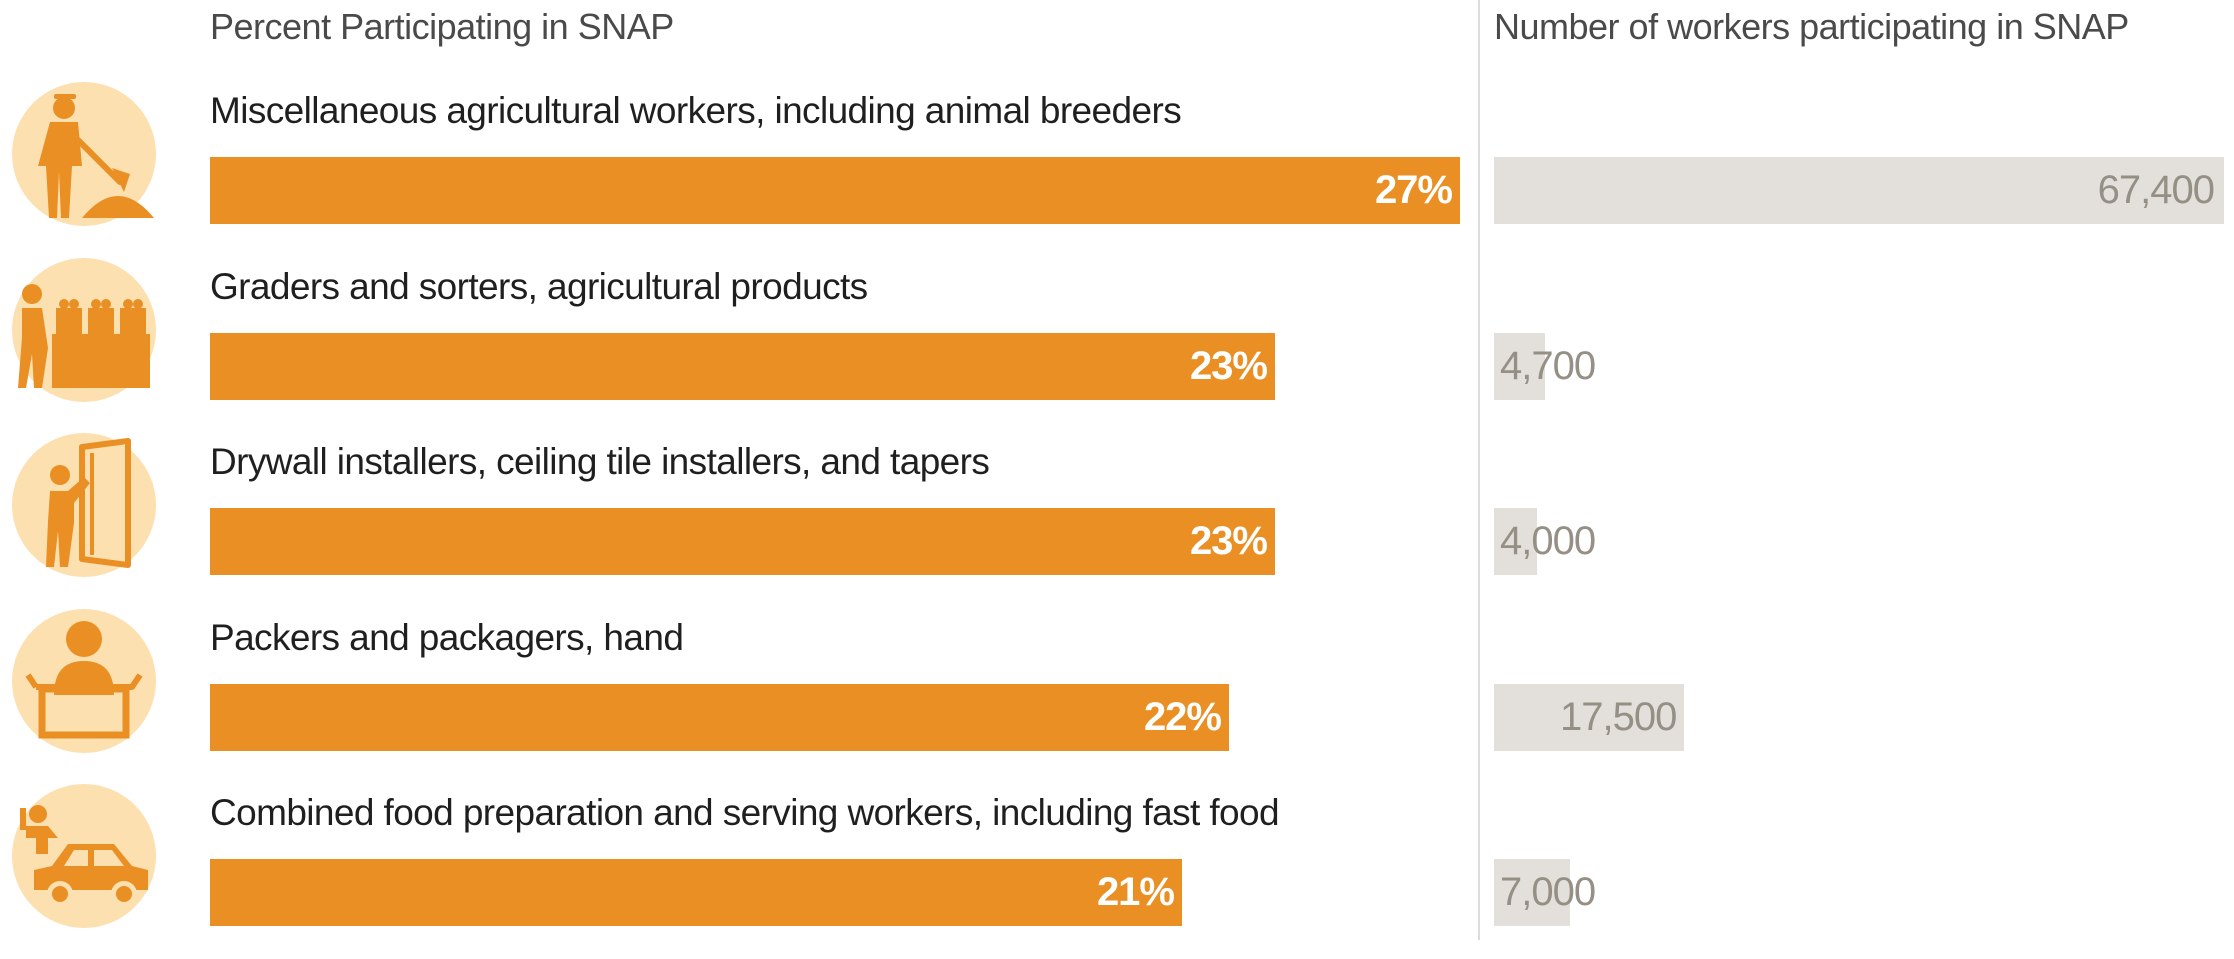 This screenshot has height=959, width=2234. I want to click on column-divider, so click(1479, 470).